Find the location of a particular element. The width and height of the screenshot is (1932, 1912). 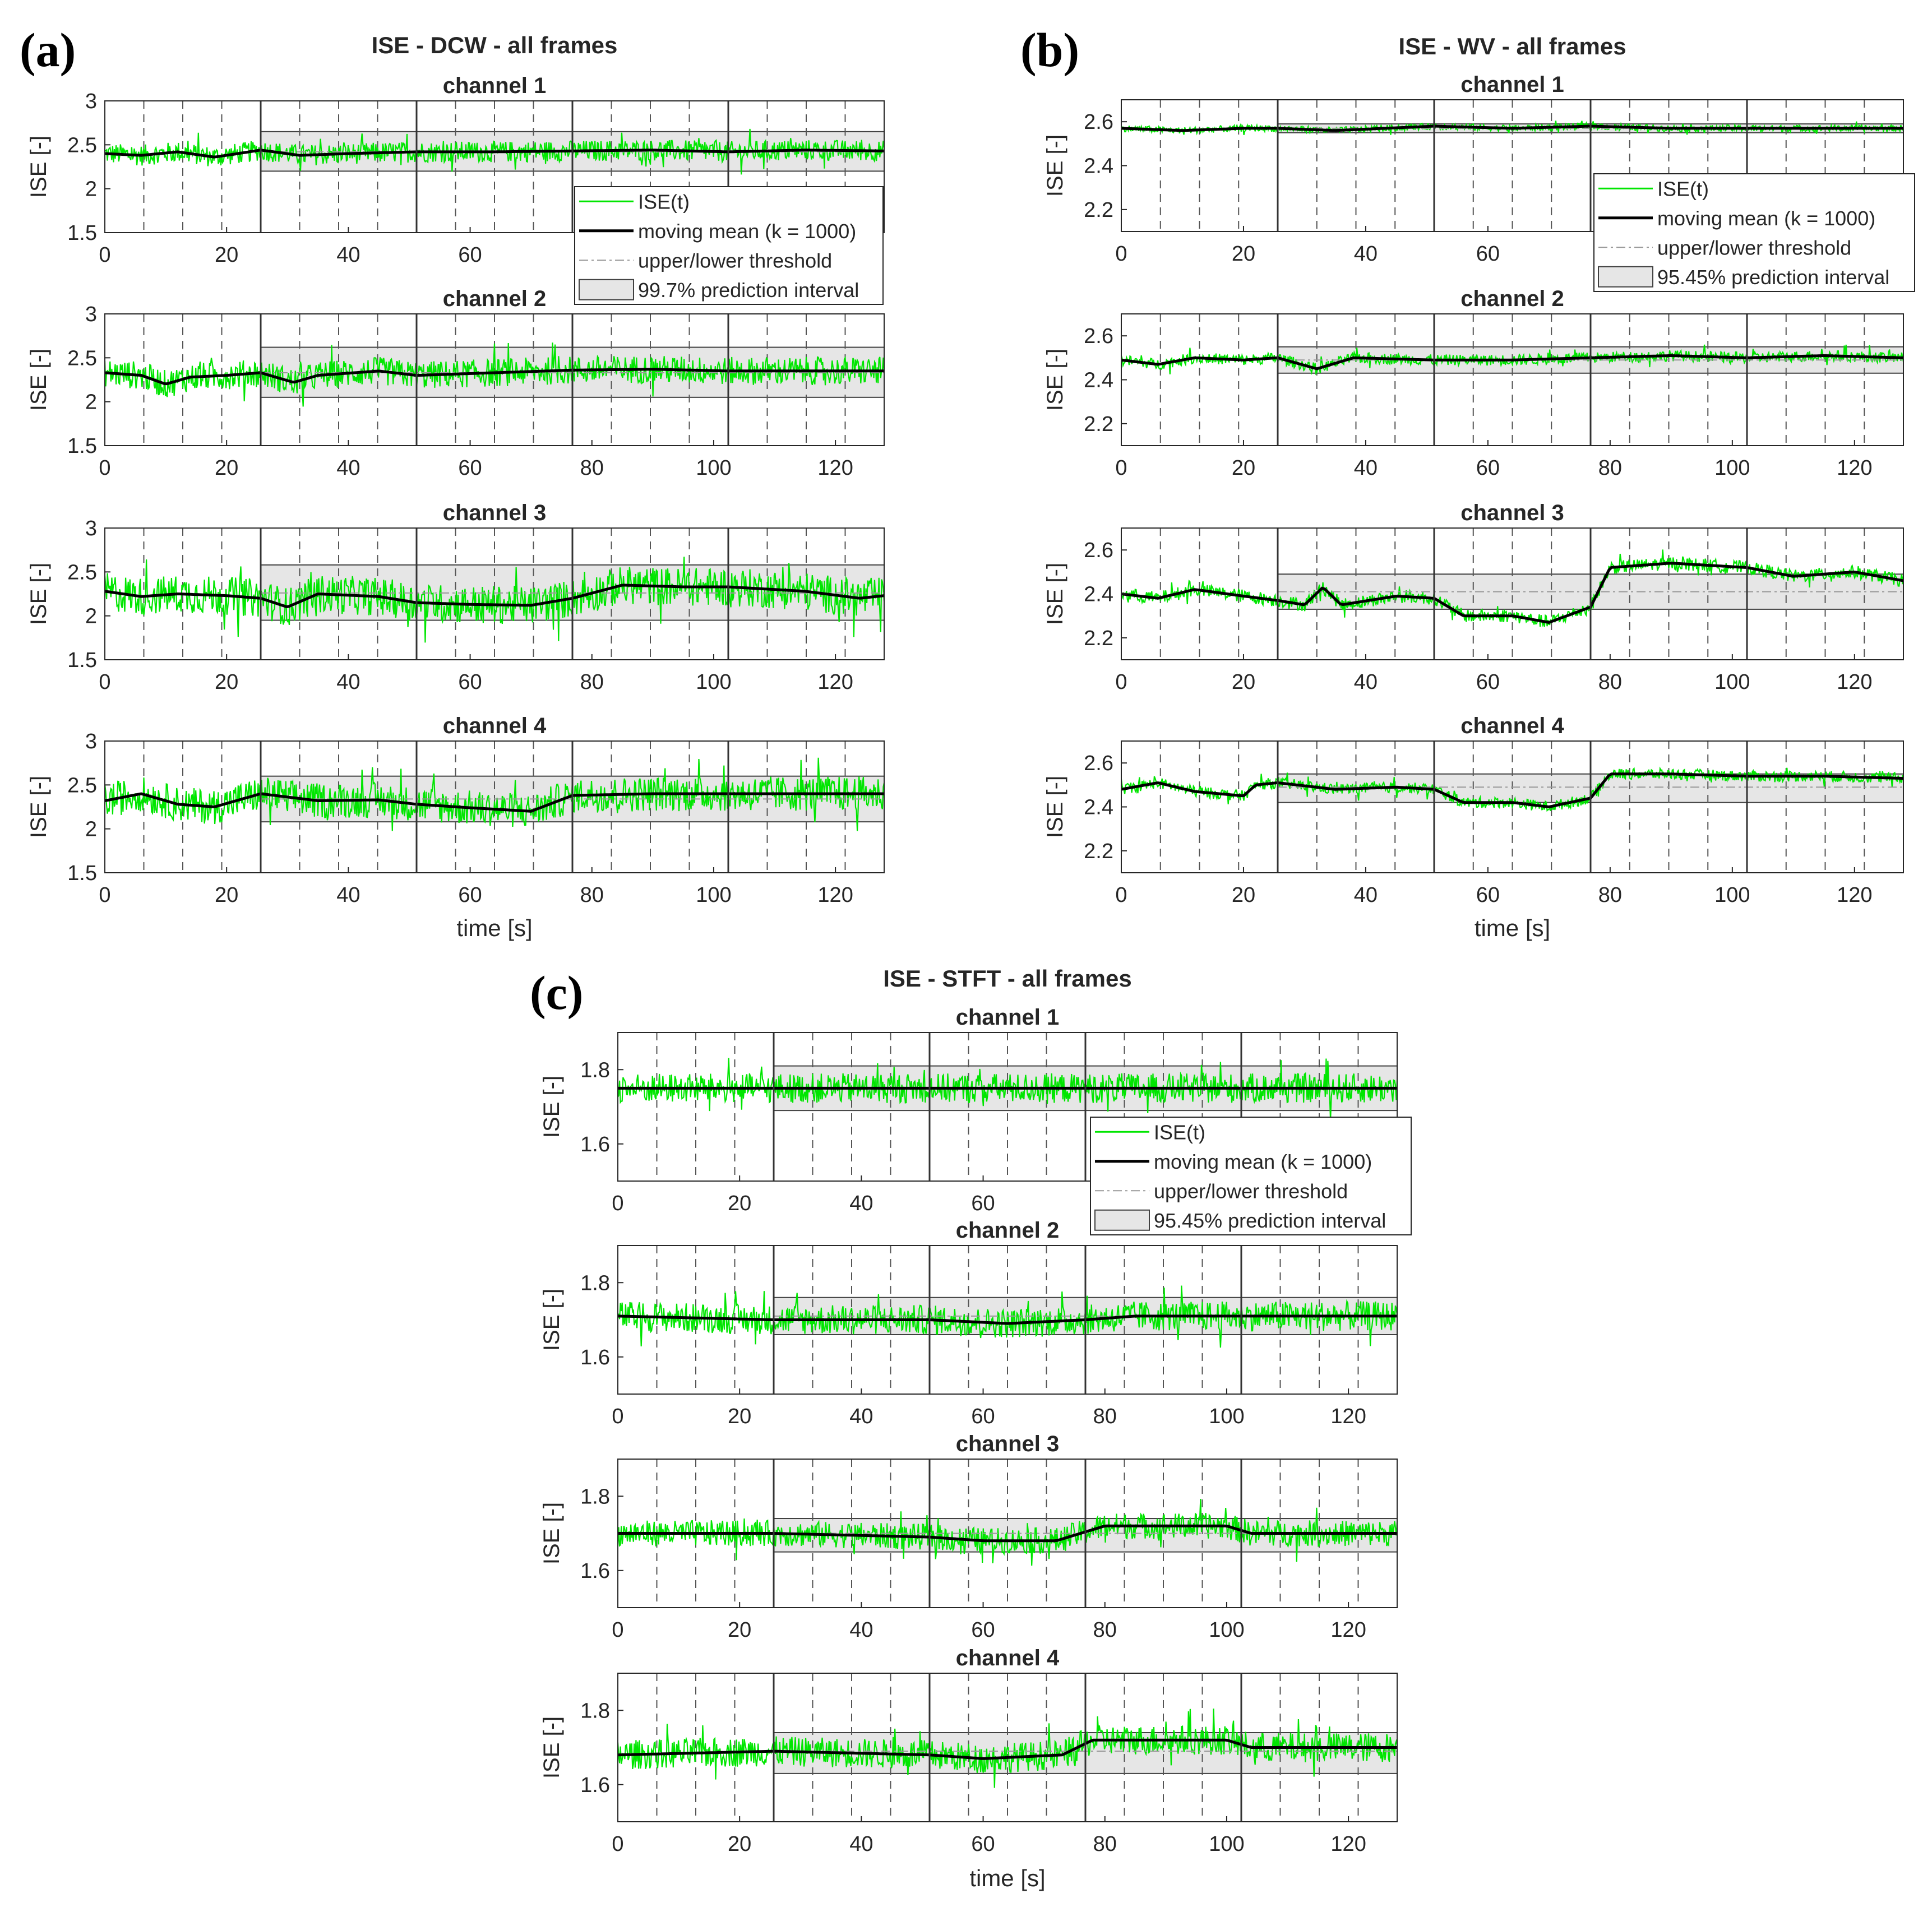

legend-entry: ISE(t) is located at coordinates (1179, 1132).